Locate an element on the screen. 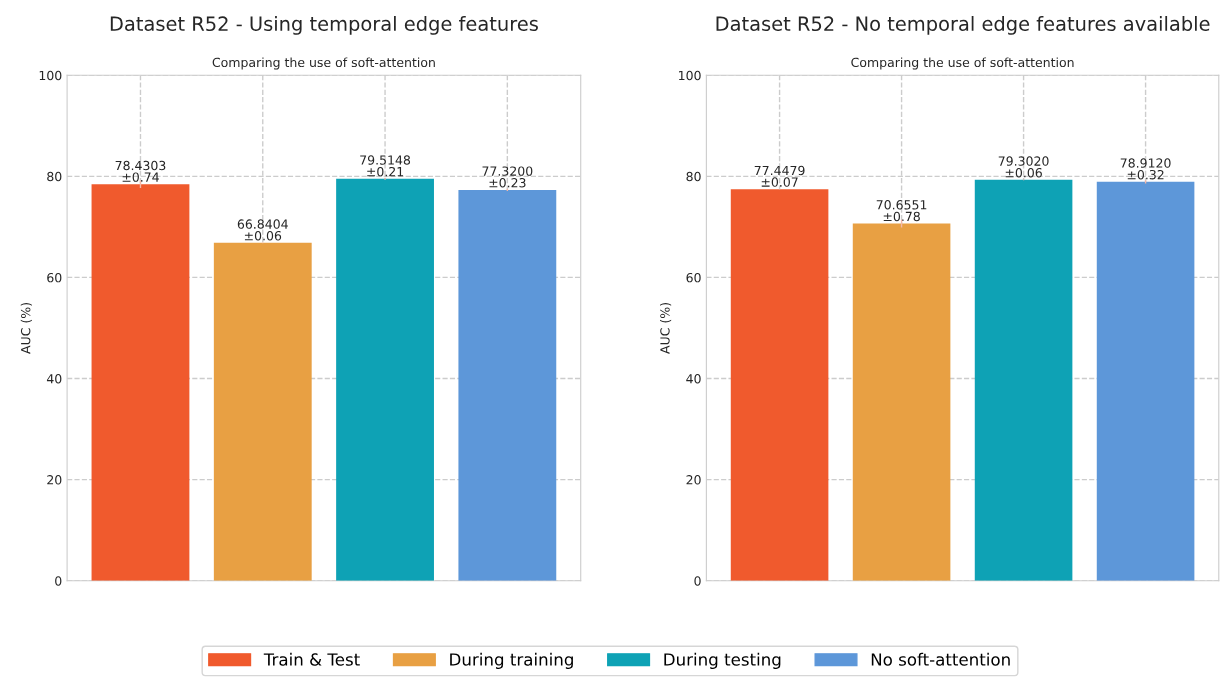  legend-label: No soft-attention is located at coordinates (940, 659).